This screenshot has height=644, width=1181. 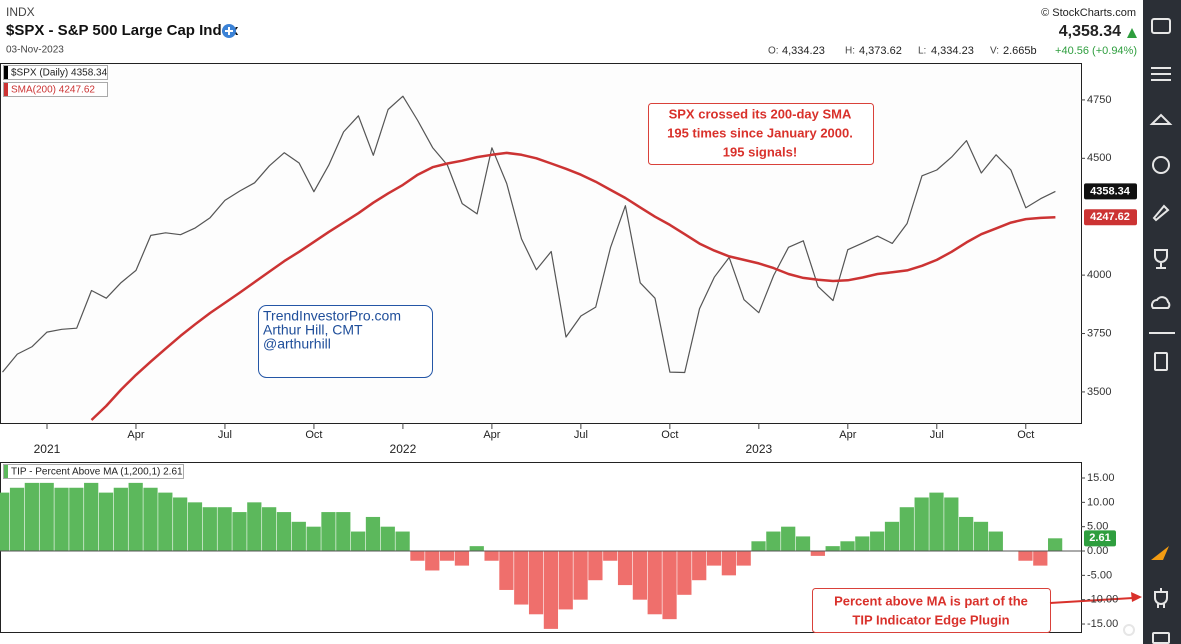 I want to click on icon-cloud, so click(x=1161, y=302).